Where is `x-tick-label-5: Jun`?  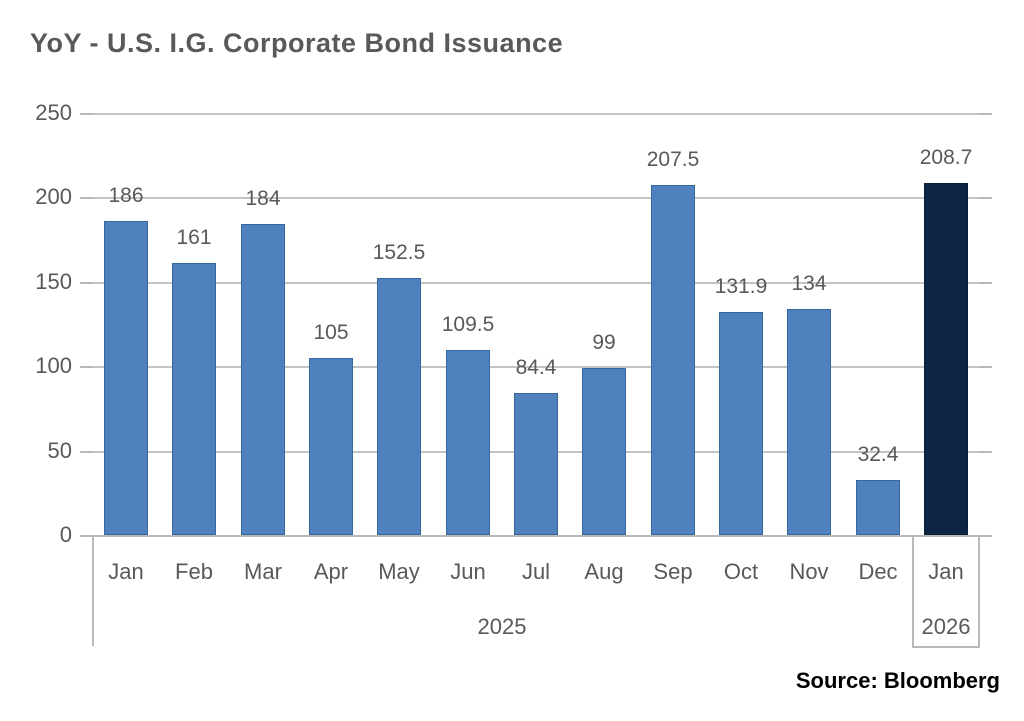 x-tick-label-5: Jun is located at coordinates (468, 571).